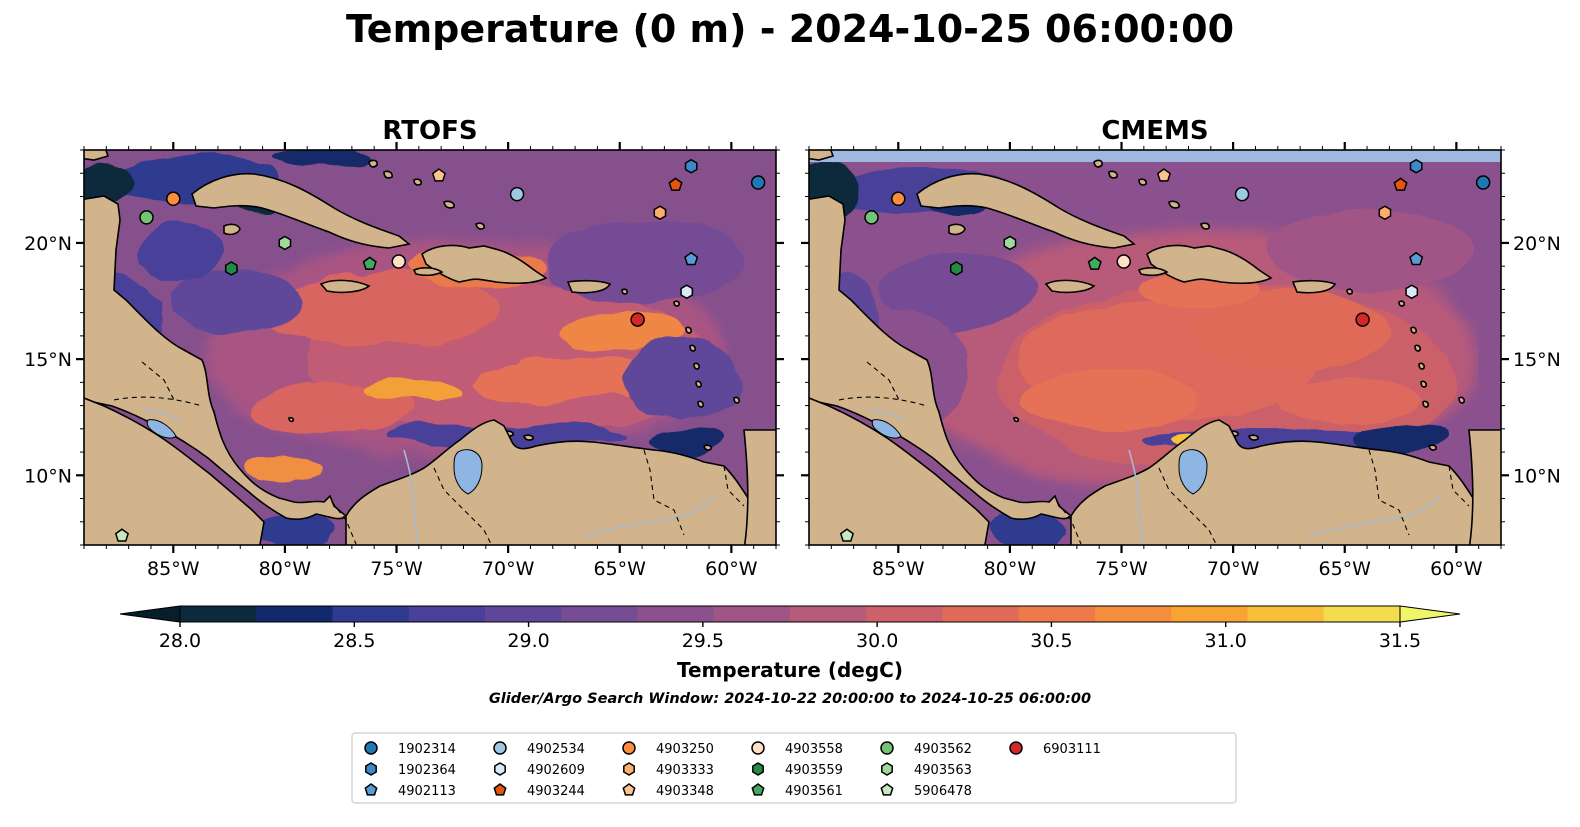 The height and width of the screenshot is (827, 1580). What do you see at coordinates (943, 749) in the screenshot?
I see `legend-entry-label: 4903562` at bounding box center [943, 749].